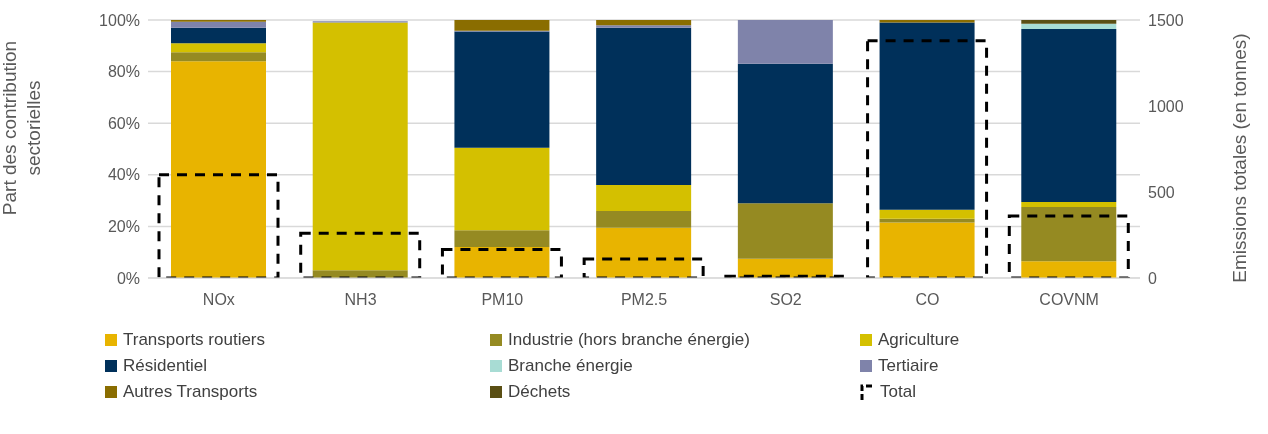  What do you see at coordinates (1166, 106) in the screenshot?
I see `y2-tick-label: 1000` at bounding box center [1166, 106].